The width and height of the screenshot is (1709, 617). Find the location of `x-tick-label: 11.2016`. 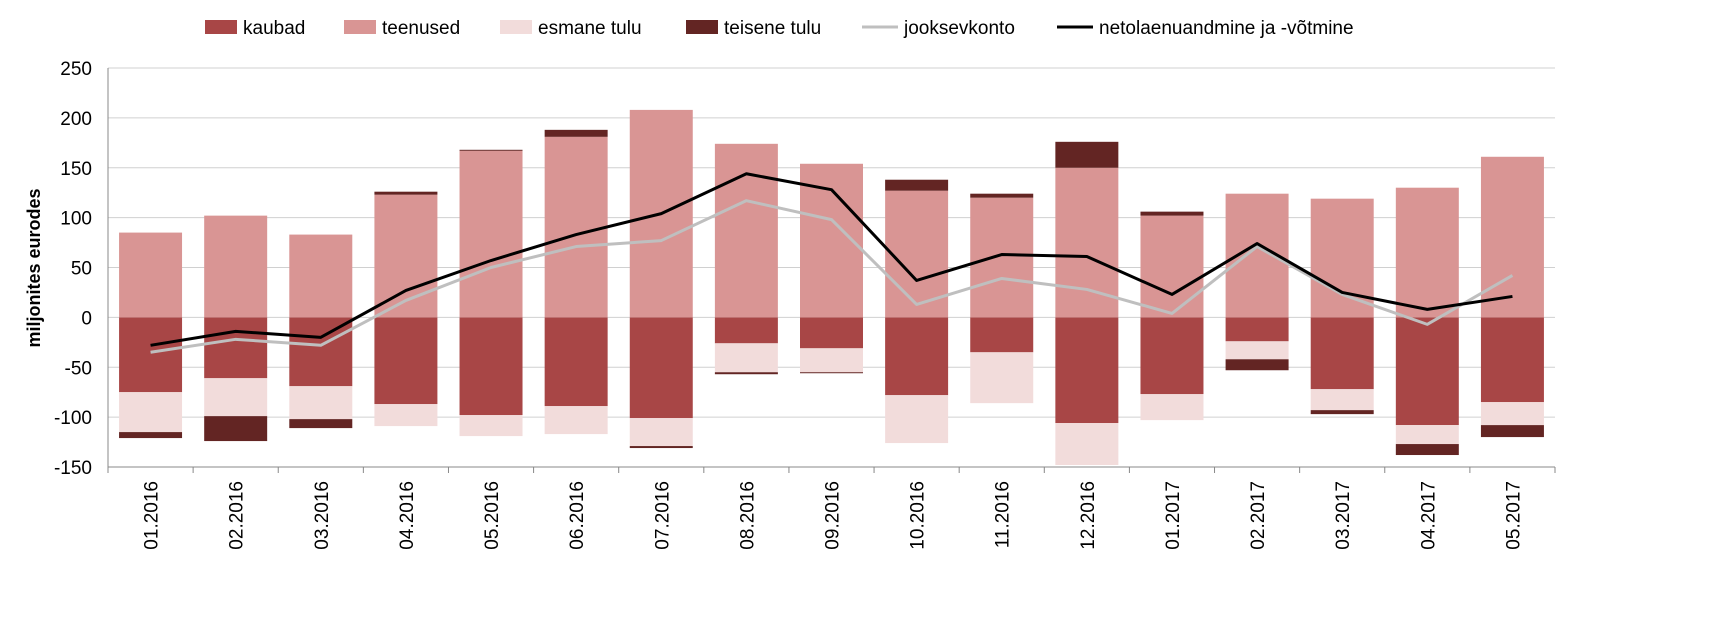

x-tick-label: 11.2016 is located at coordinates (1003, 514).